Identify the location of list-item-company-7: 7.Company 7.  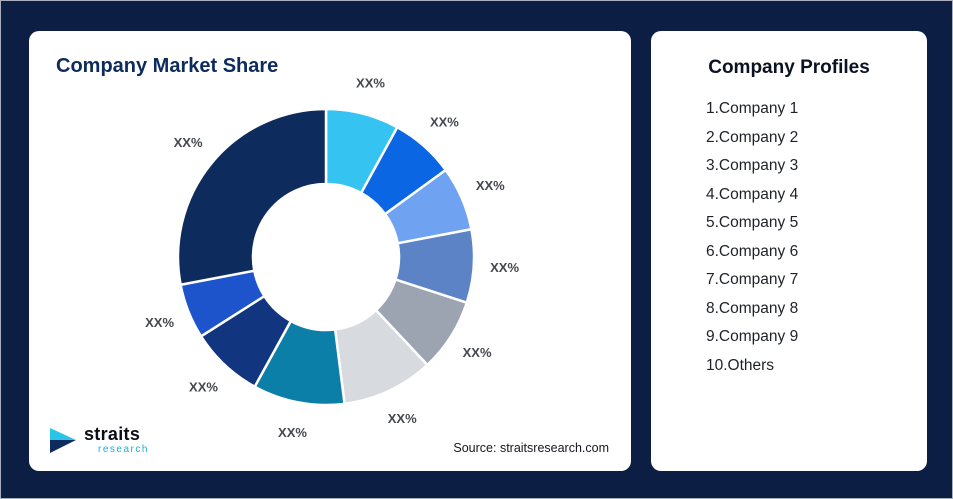
(752, 279).